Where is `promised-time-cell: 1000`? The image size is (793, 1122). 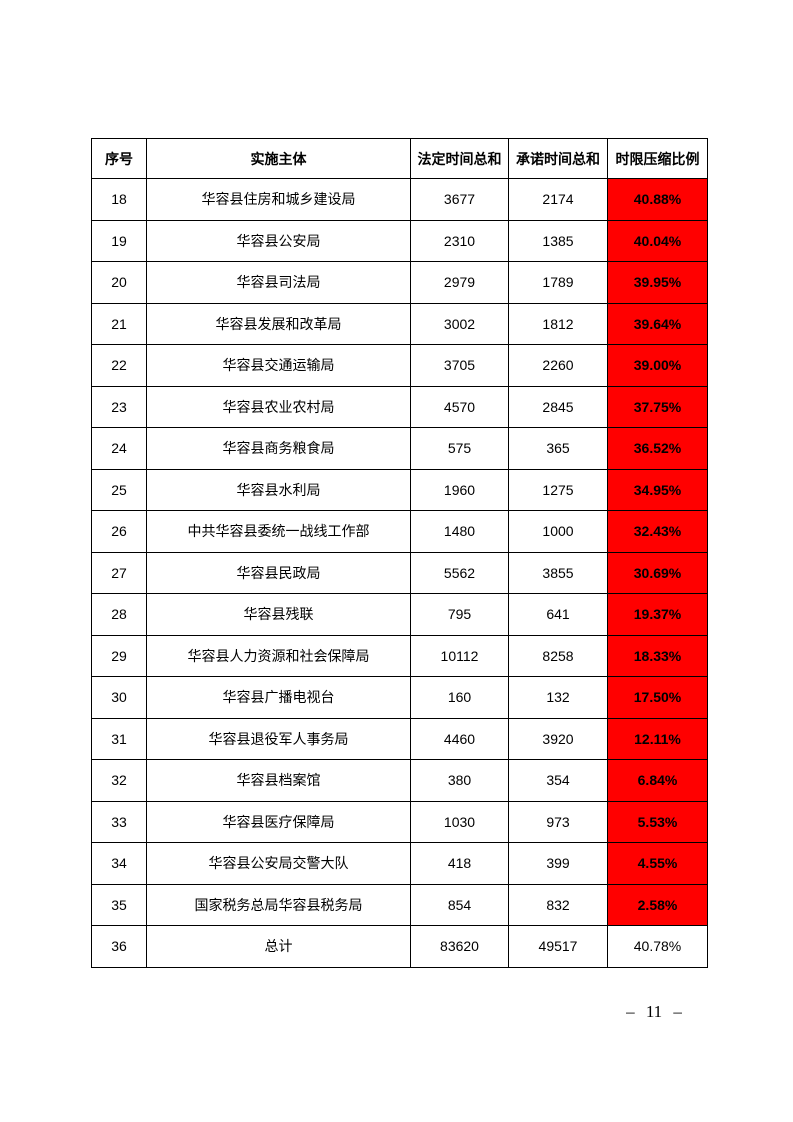 promised-time-cell: 1000 is located at coordinates (558, 531).